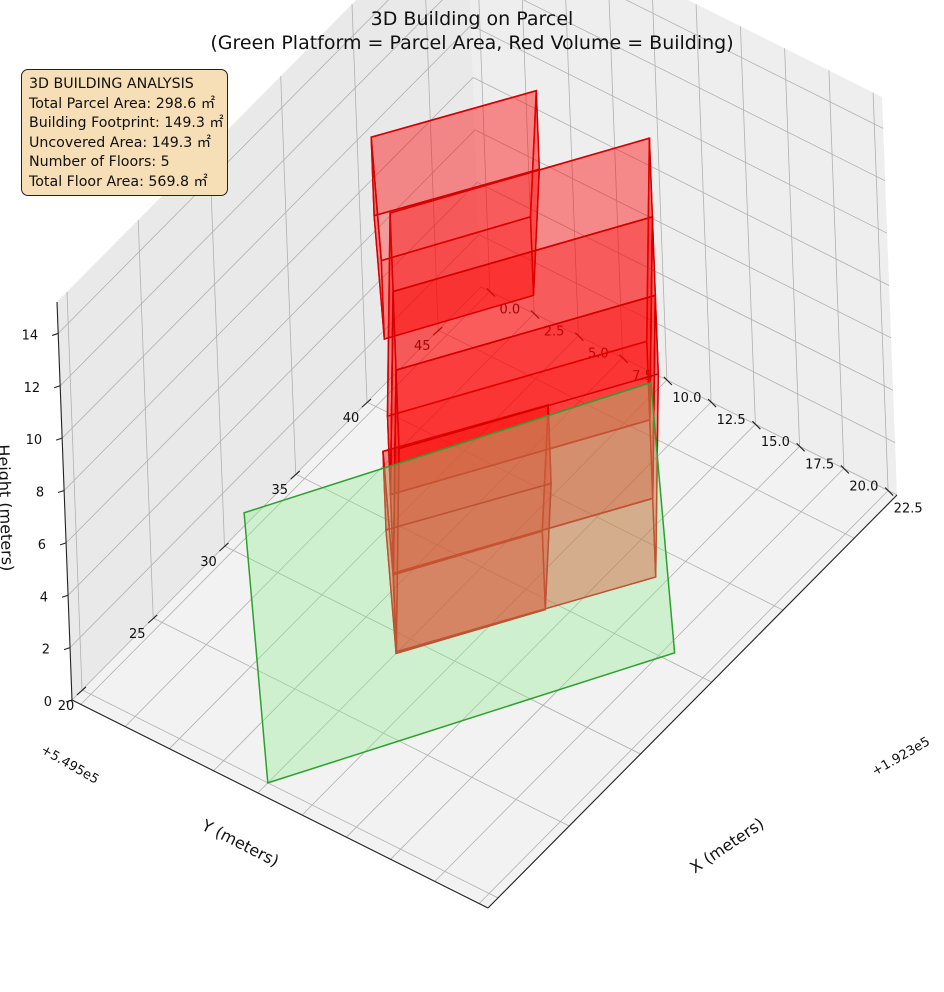 Image resolution: width=944 pixels, height=992 pixels. I want to click on y-tick-label: 20, so click(66, 706).